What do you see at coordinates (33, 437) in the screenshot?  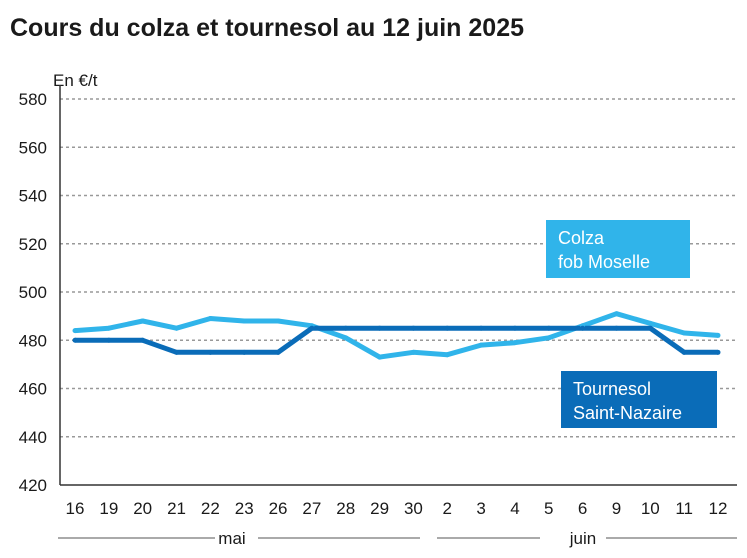 I see `y-tick-label: 440` at bounding box center [33, 437].